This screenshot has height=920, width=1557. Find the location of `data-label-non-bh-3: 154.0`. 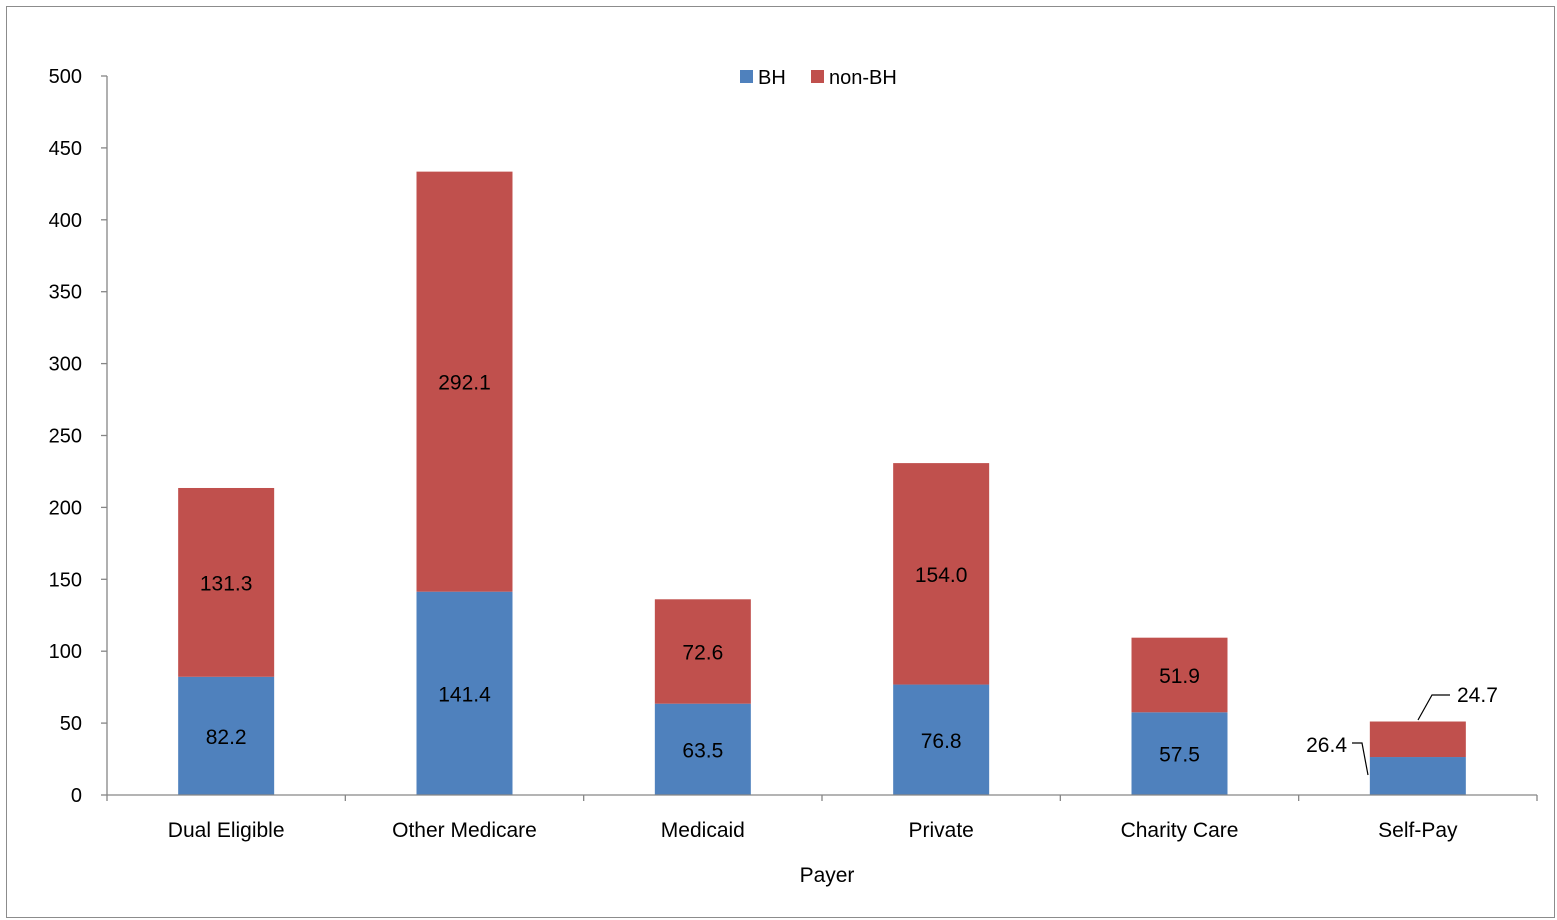

data-label-non-bh-3: 154.0 is located at coordinates (941, 575).